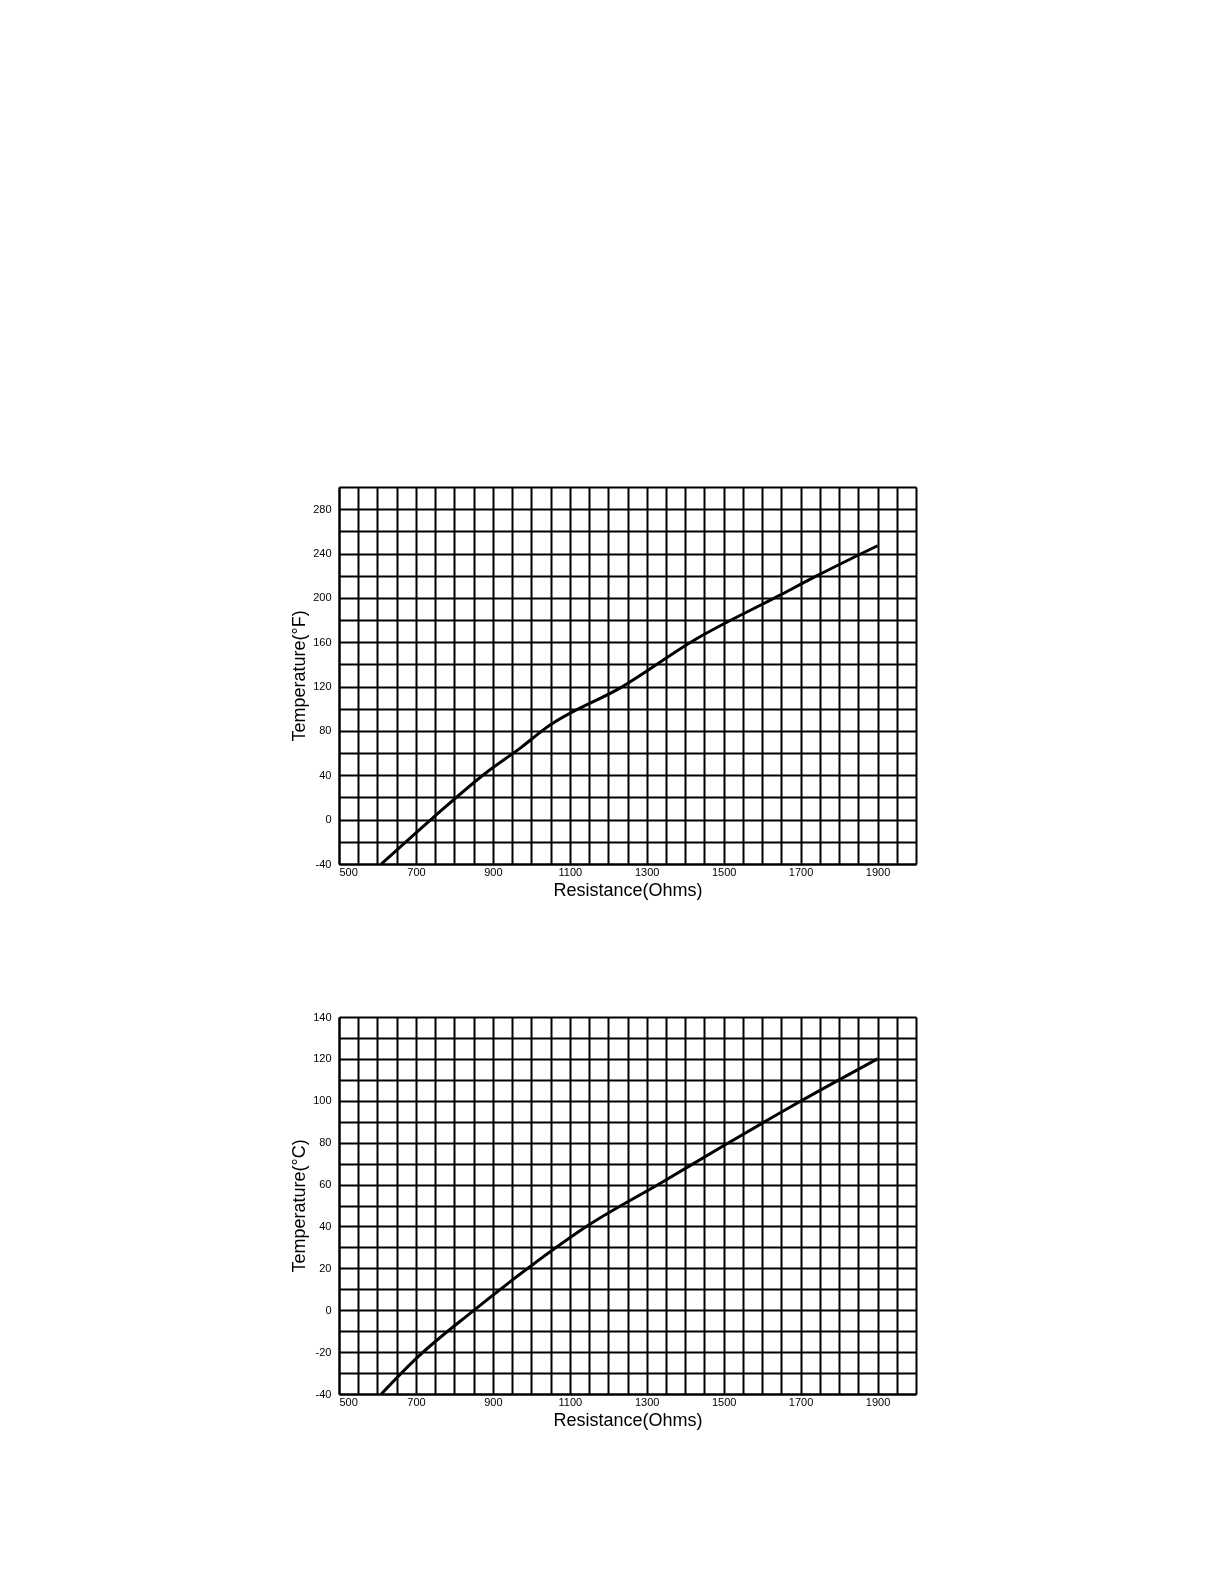 The height and width of the screenshot is (1584, 1224). I want to click on y-tick-label: 20, so click(325, 1267).